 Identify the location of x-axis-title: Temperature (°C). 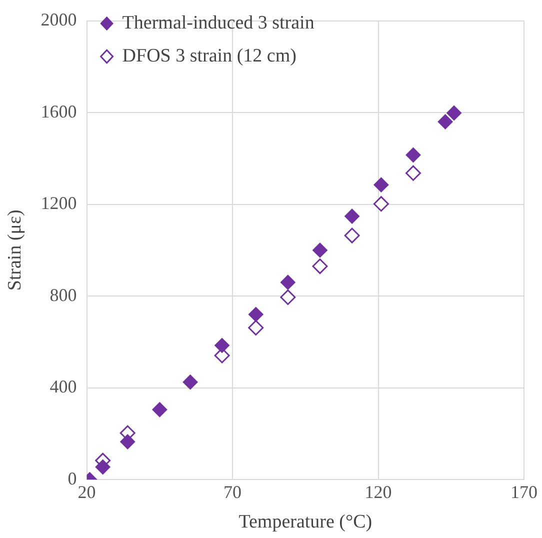
(305, 522).